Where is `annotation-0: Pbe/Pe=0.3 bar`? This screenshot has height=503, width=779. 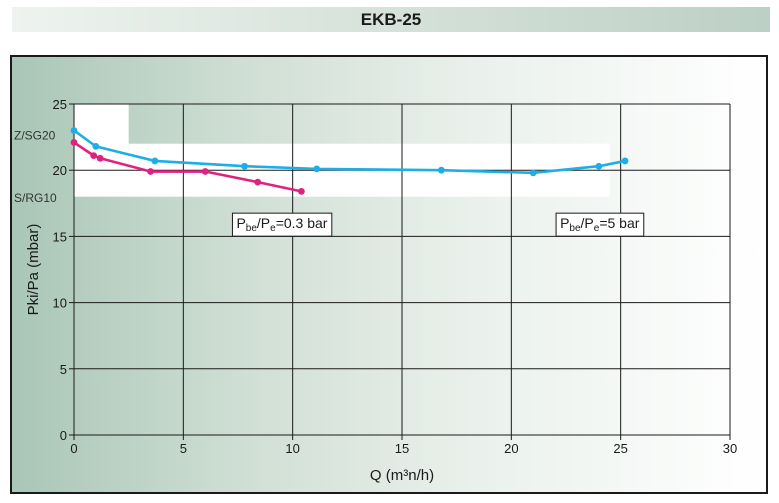
annotation-0: Pbe/Pe=0.3 bar is located at coordinates (282, 224).